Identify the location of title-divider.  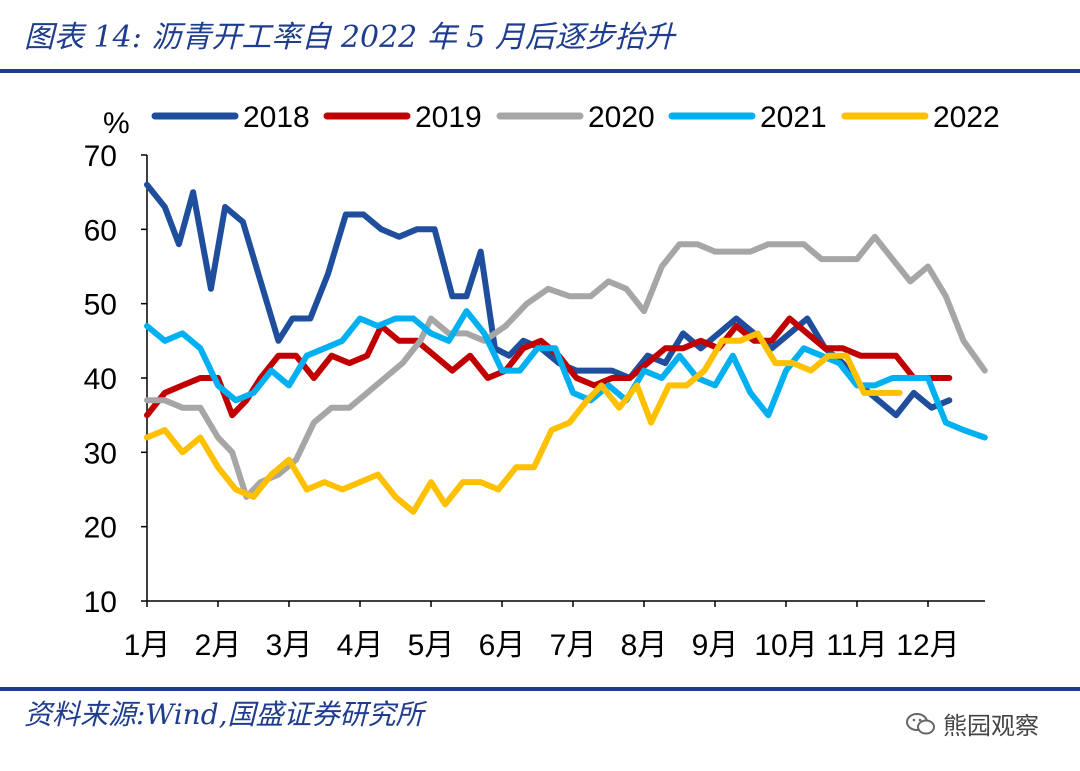
(540, 71).